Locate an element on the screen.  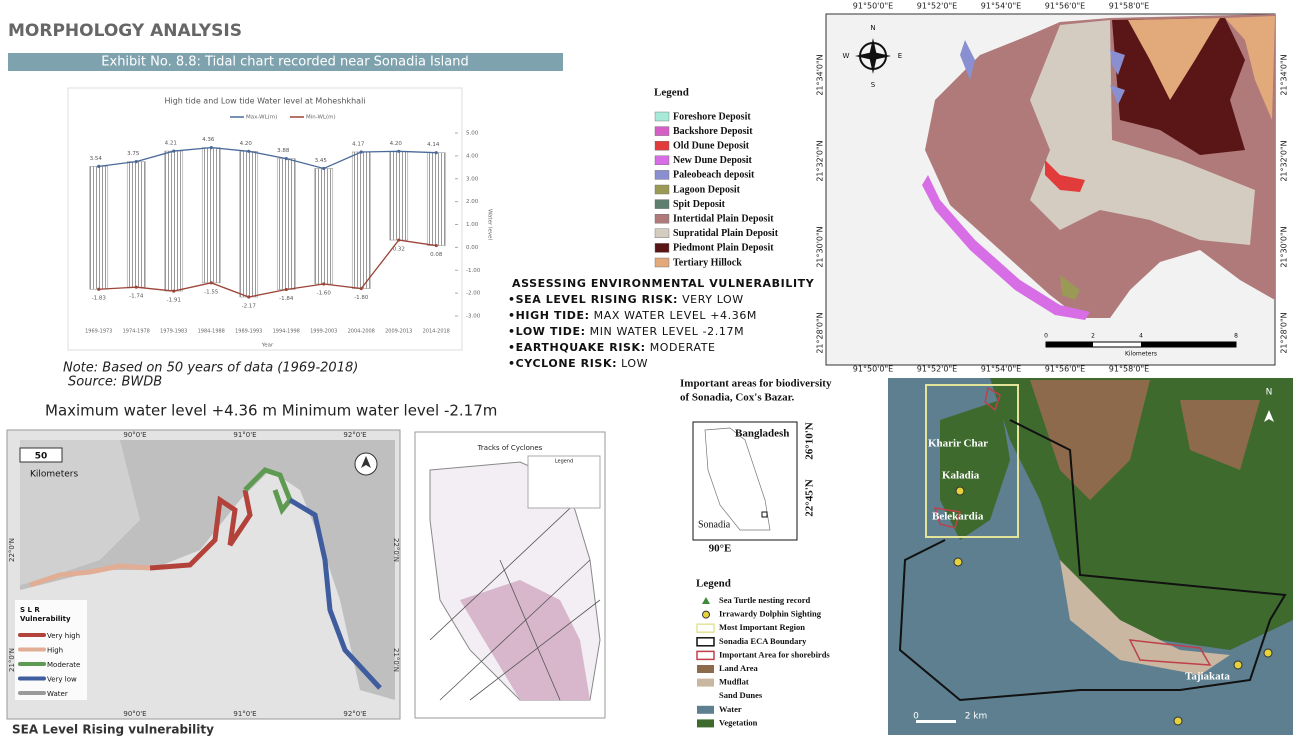
bio-title: of Sonadia, Cox's Bazar. is located at coordinates (737, 398).